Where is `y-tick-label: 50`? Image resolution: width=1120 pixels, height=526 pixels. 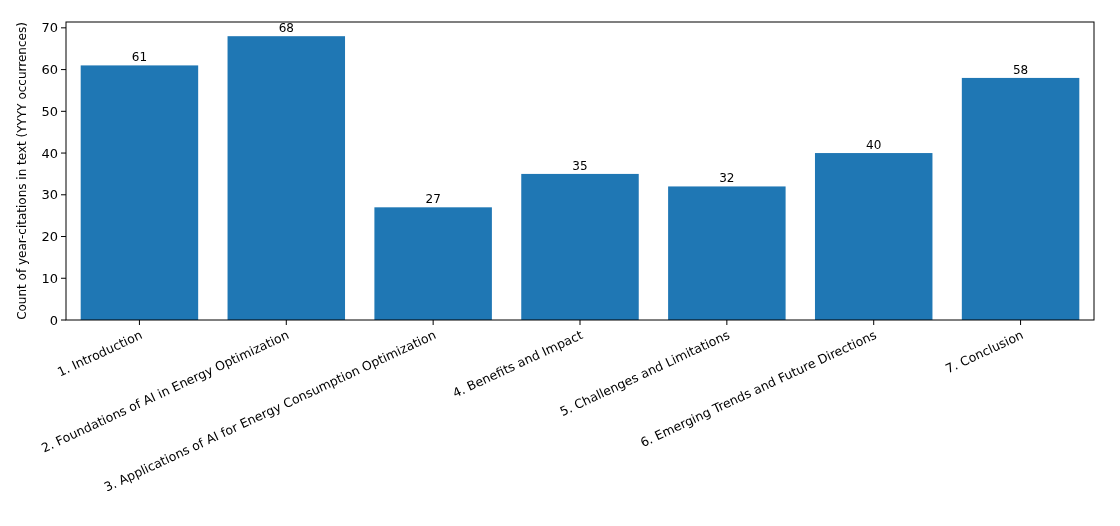
y-tick-label: 50 is located at coordinates (49, 111).